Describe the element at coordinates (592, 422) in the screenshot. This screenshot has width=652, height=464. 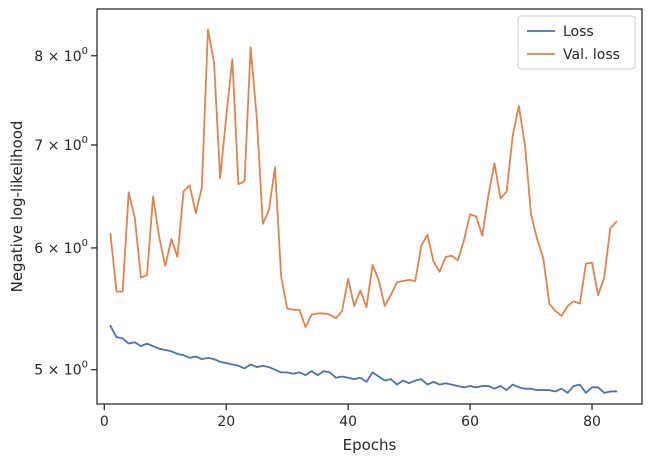
I see `x-tick-label: 80` at that location.